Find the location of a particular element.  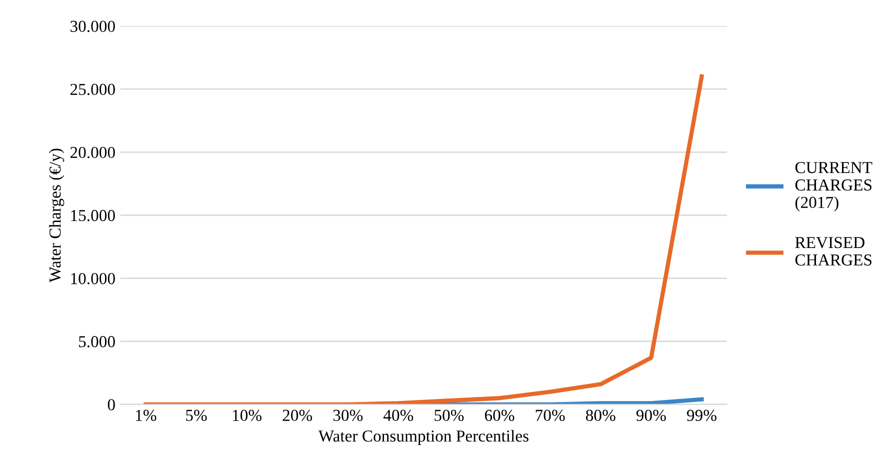

y-tick-label: 15.000 is located at coordinates (93, 216).